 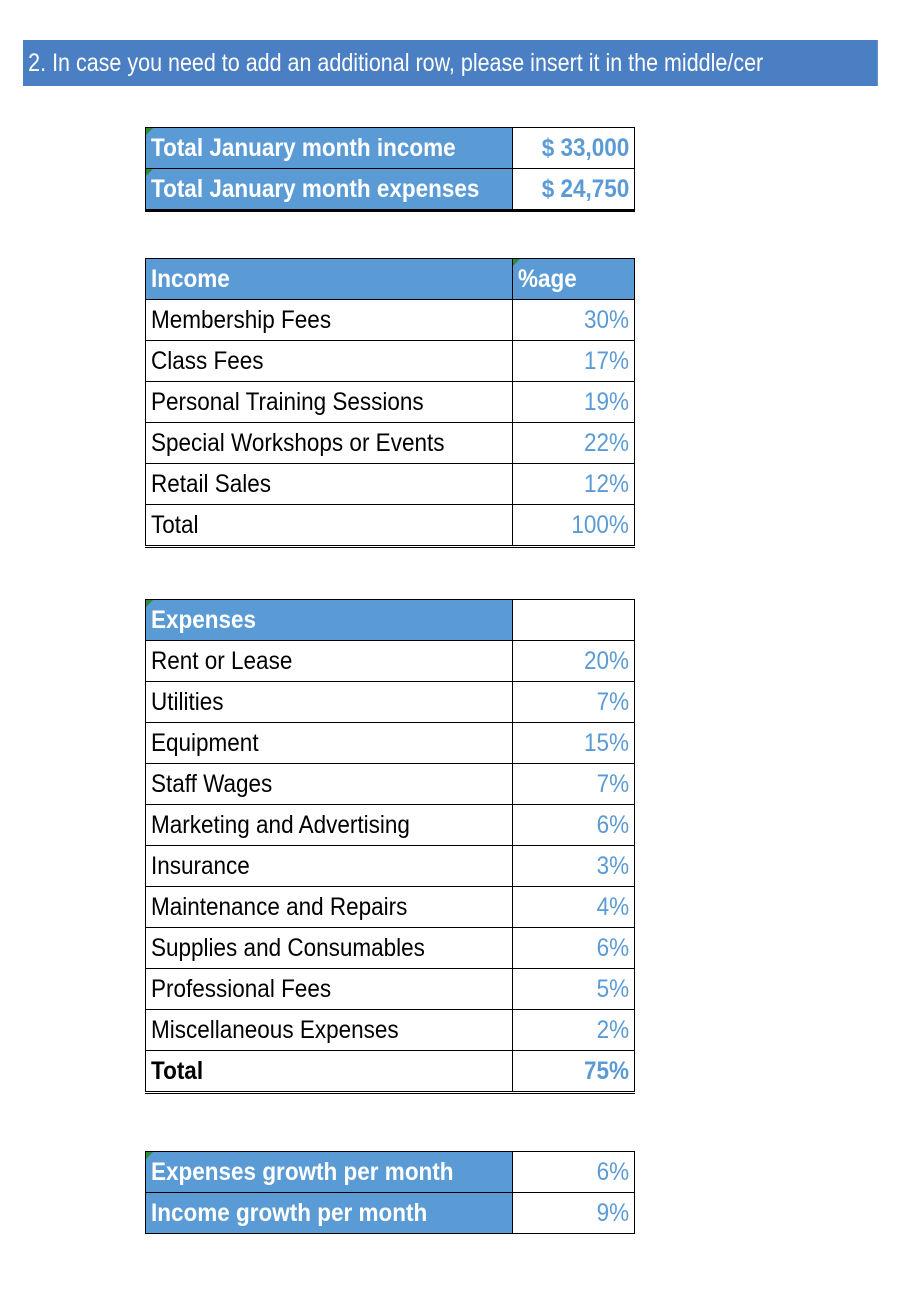 I want to click on summary-expenses-label: Total January month expenses, so click(x=329, y=190).